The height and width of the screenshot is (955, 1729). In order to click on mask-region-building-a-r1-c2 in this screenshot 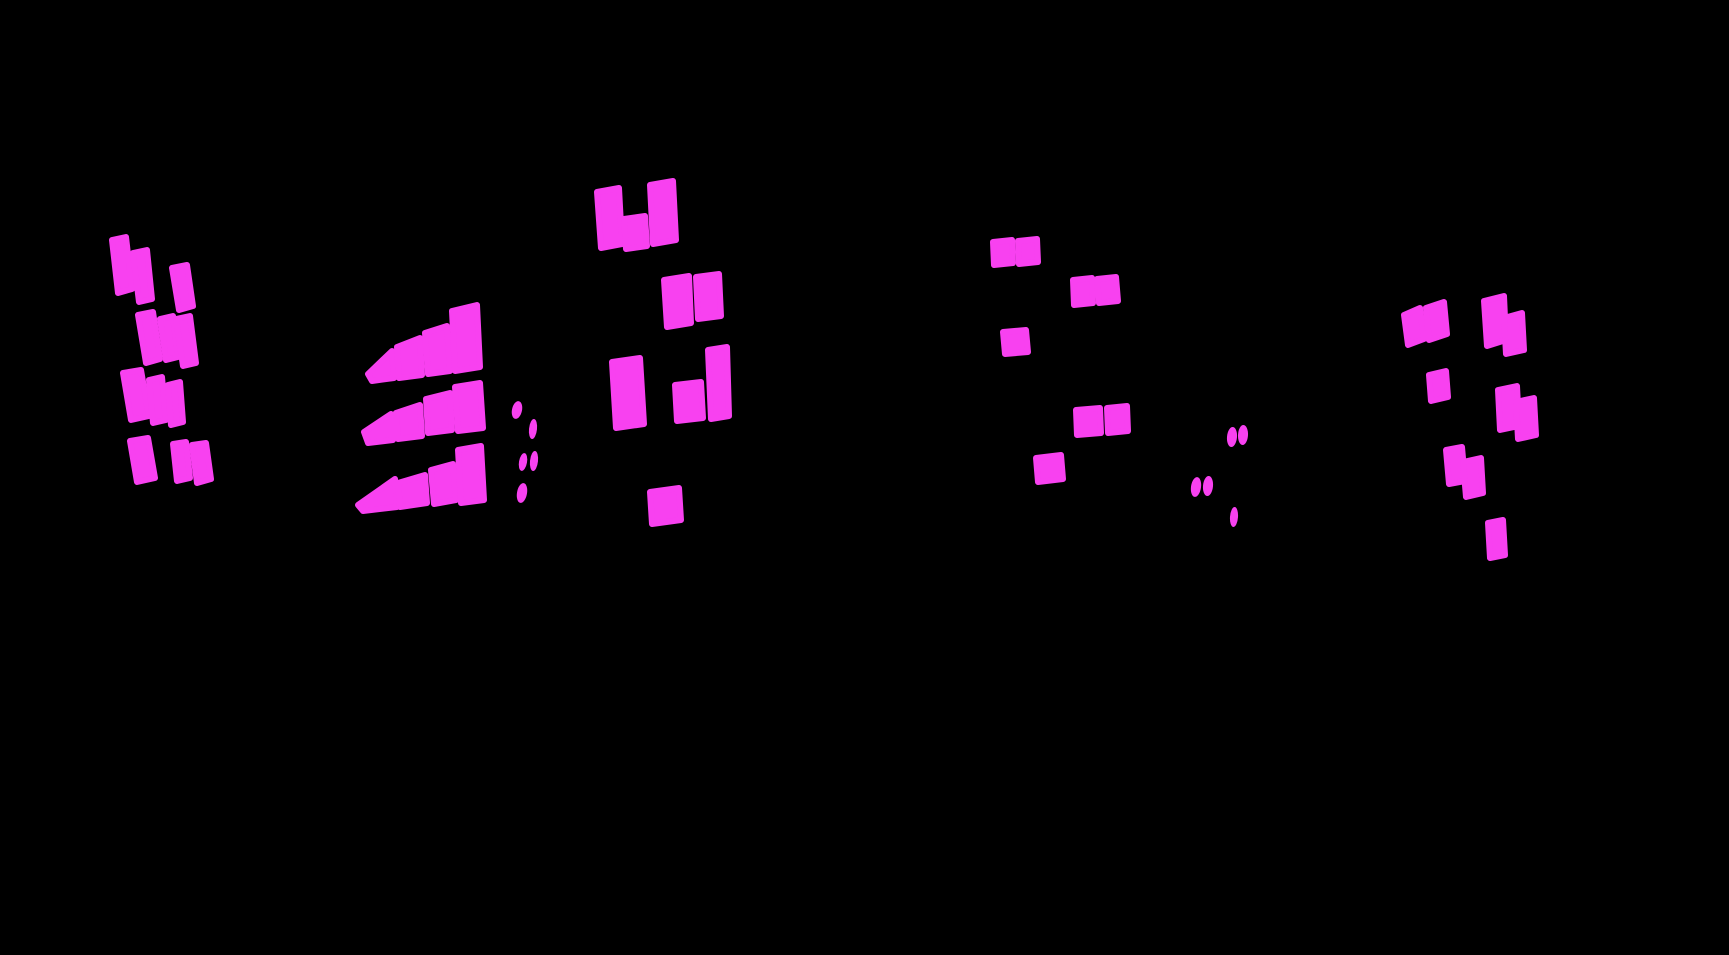, I will do `click(142, 276)`.